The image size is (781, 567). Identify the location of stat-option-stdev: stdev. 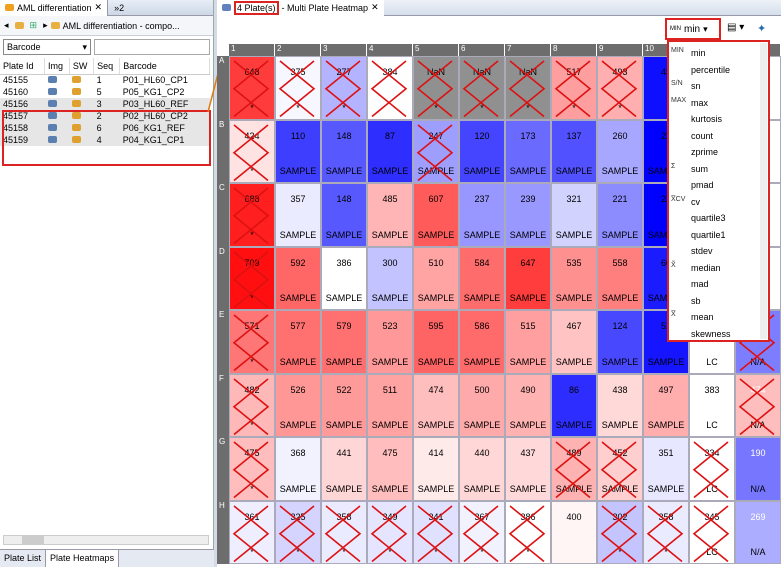
(702, 251).